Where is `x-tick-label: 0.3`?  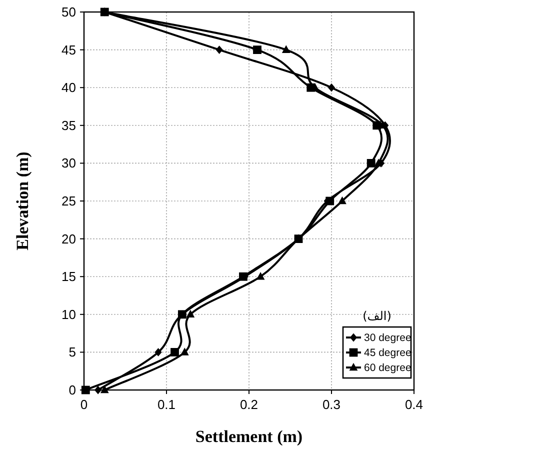 x-tick-label: 0.3 is located at coordinates (331, 404).